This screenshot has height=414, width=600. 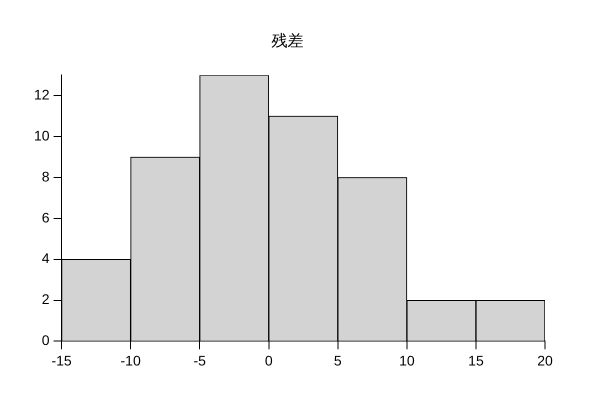 What do you see at coordinates (46, 176) in the screenshot?
I see `y-tick-label: 8` at bounding box center [46, 176].